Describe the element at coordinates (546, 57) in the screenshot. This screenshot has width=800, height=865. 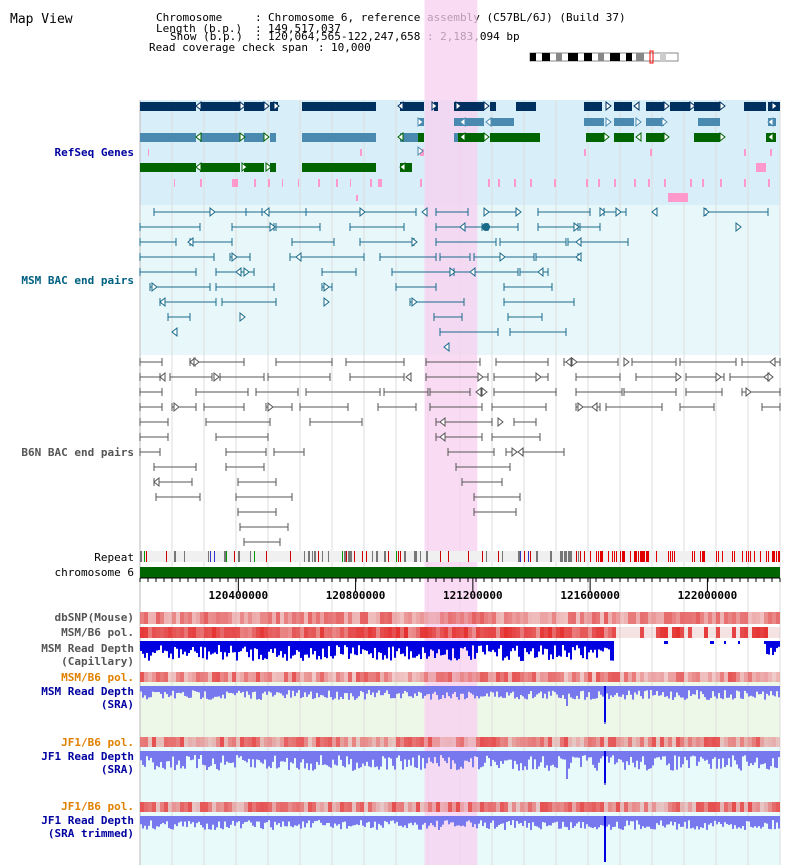
I see `ideogram-band` at that location.